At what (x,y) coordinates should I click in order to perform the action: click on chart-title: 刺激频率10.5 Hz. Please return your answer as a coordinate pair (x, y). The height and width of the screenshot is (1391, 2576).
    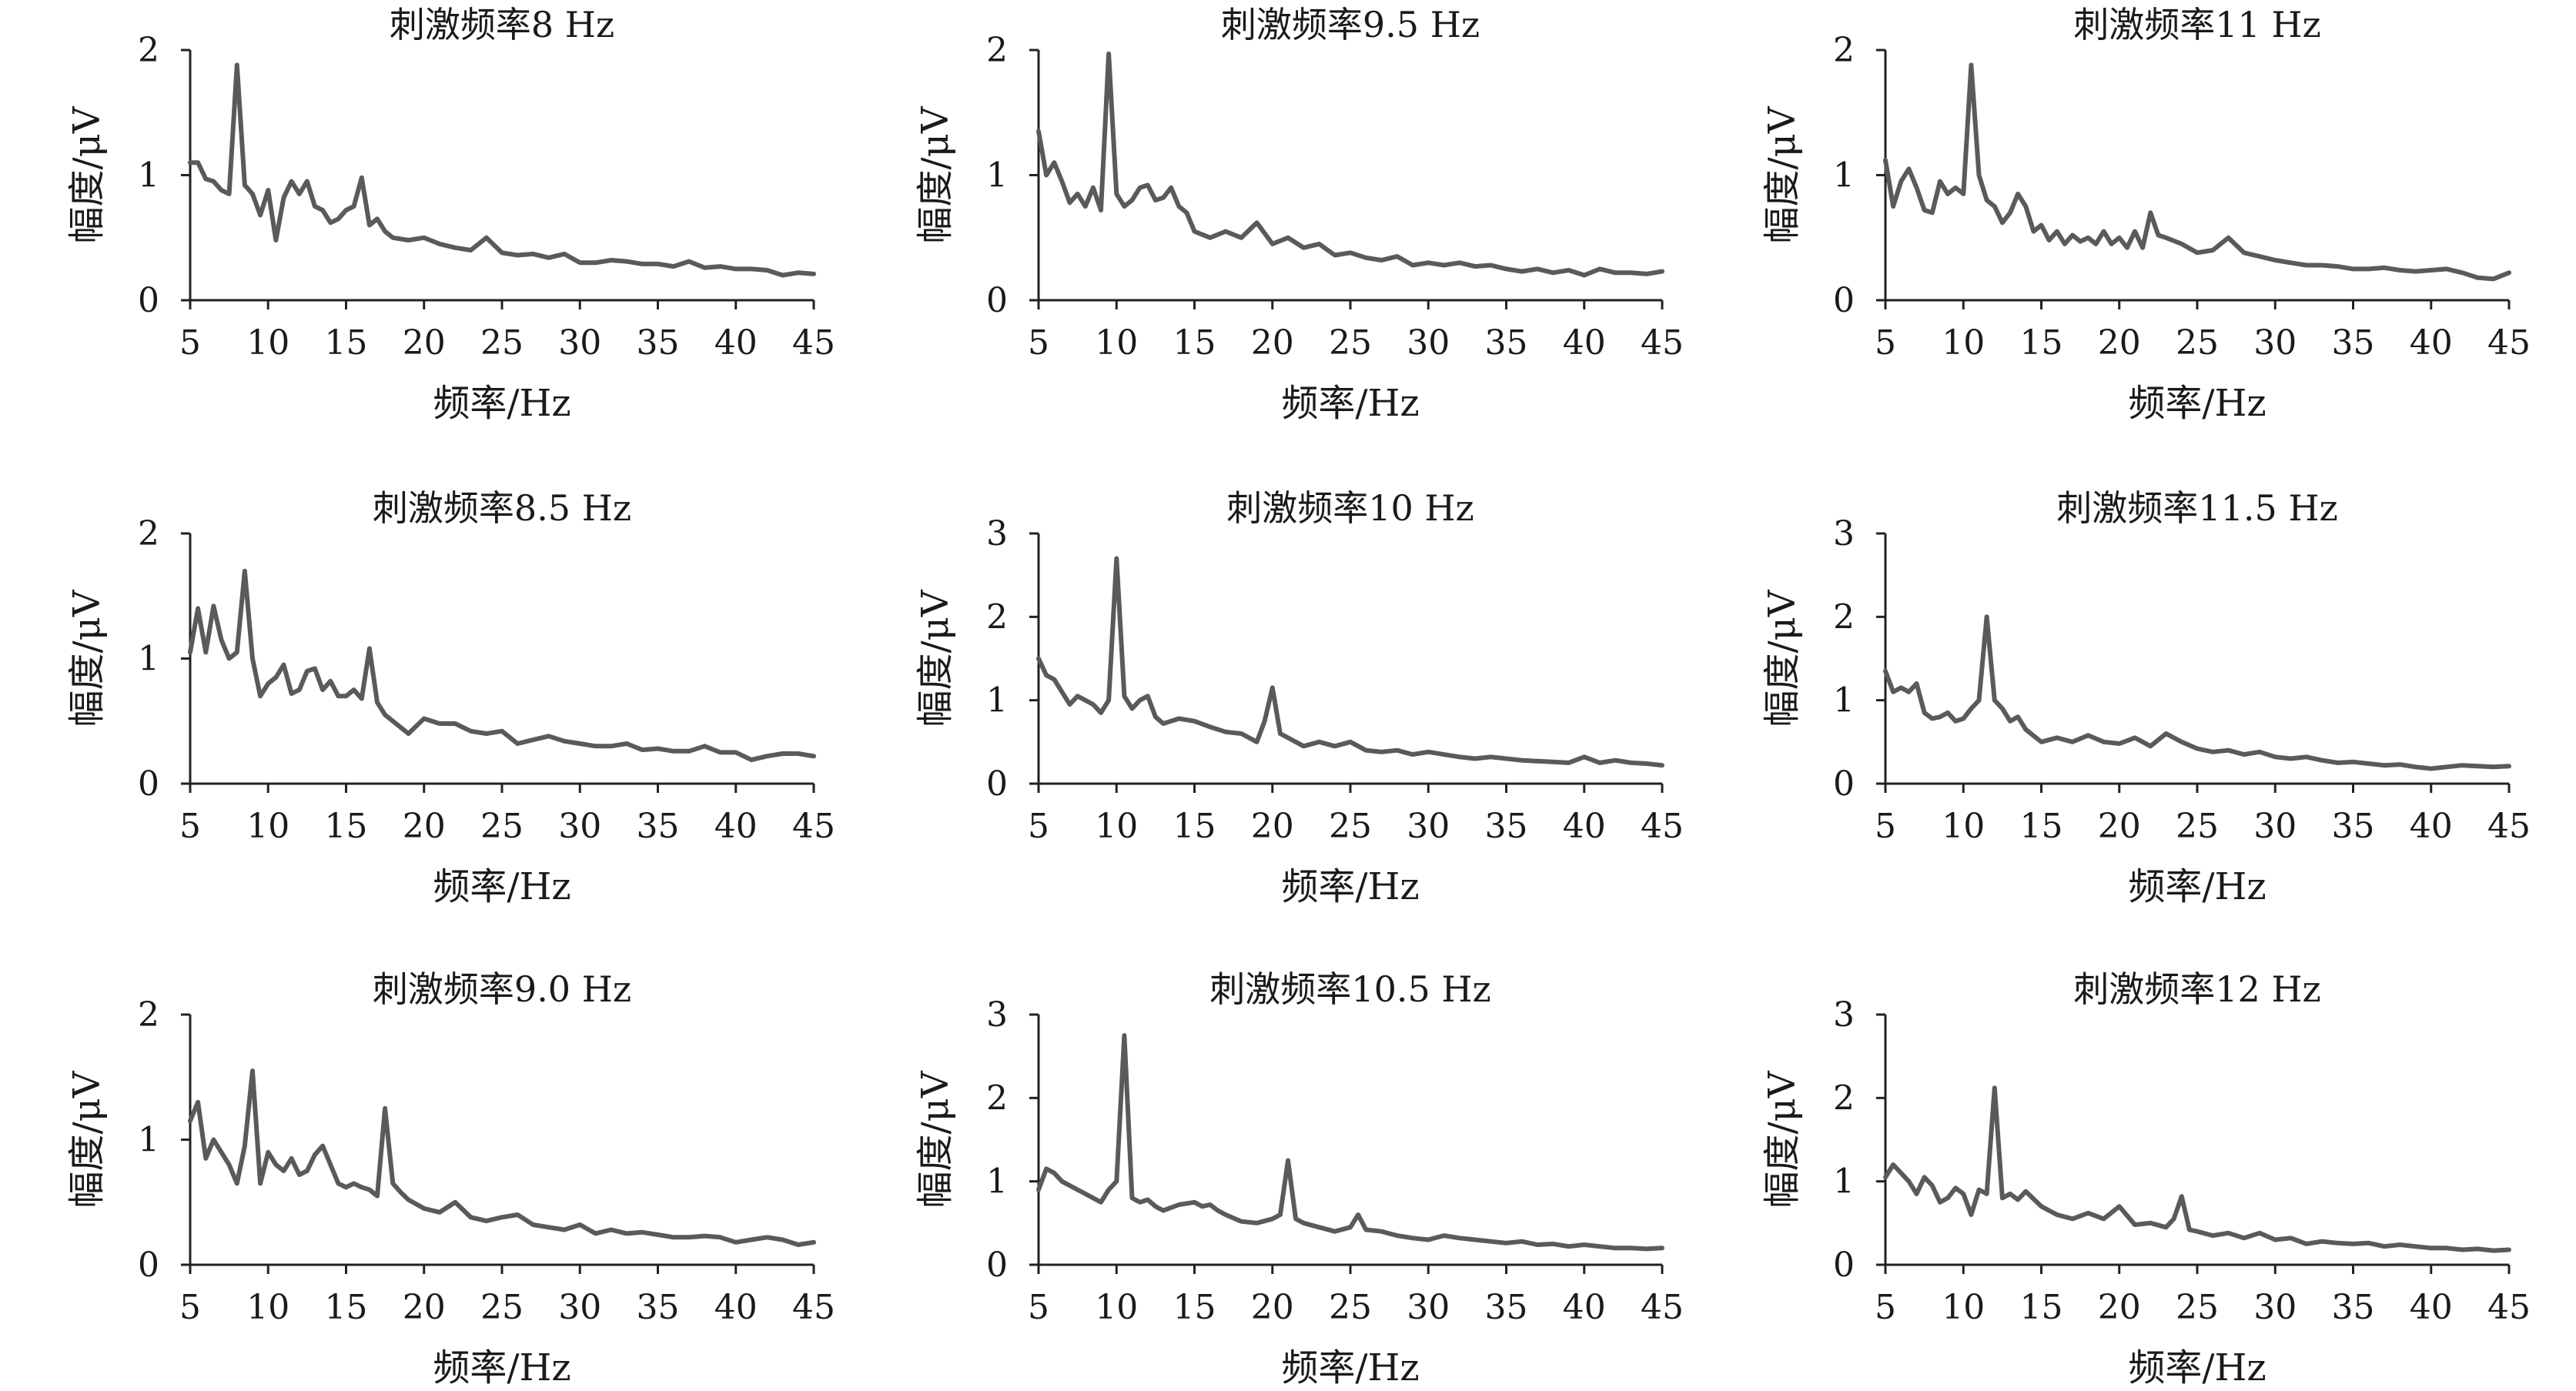
    Looking at the image, I should click on (1350, 989).